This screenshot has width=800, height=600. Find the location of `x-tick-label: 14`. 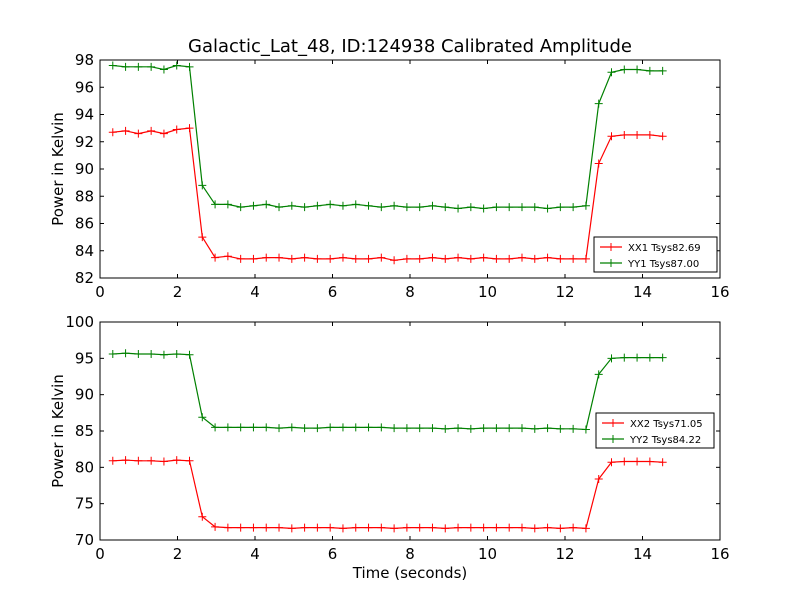

x-tick-label: 14 is located at coordinates (642, 554).